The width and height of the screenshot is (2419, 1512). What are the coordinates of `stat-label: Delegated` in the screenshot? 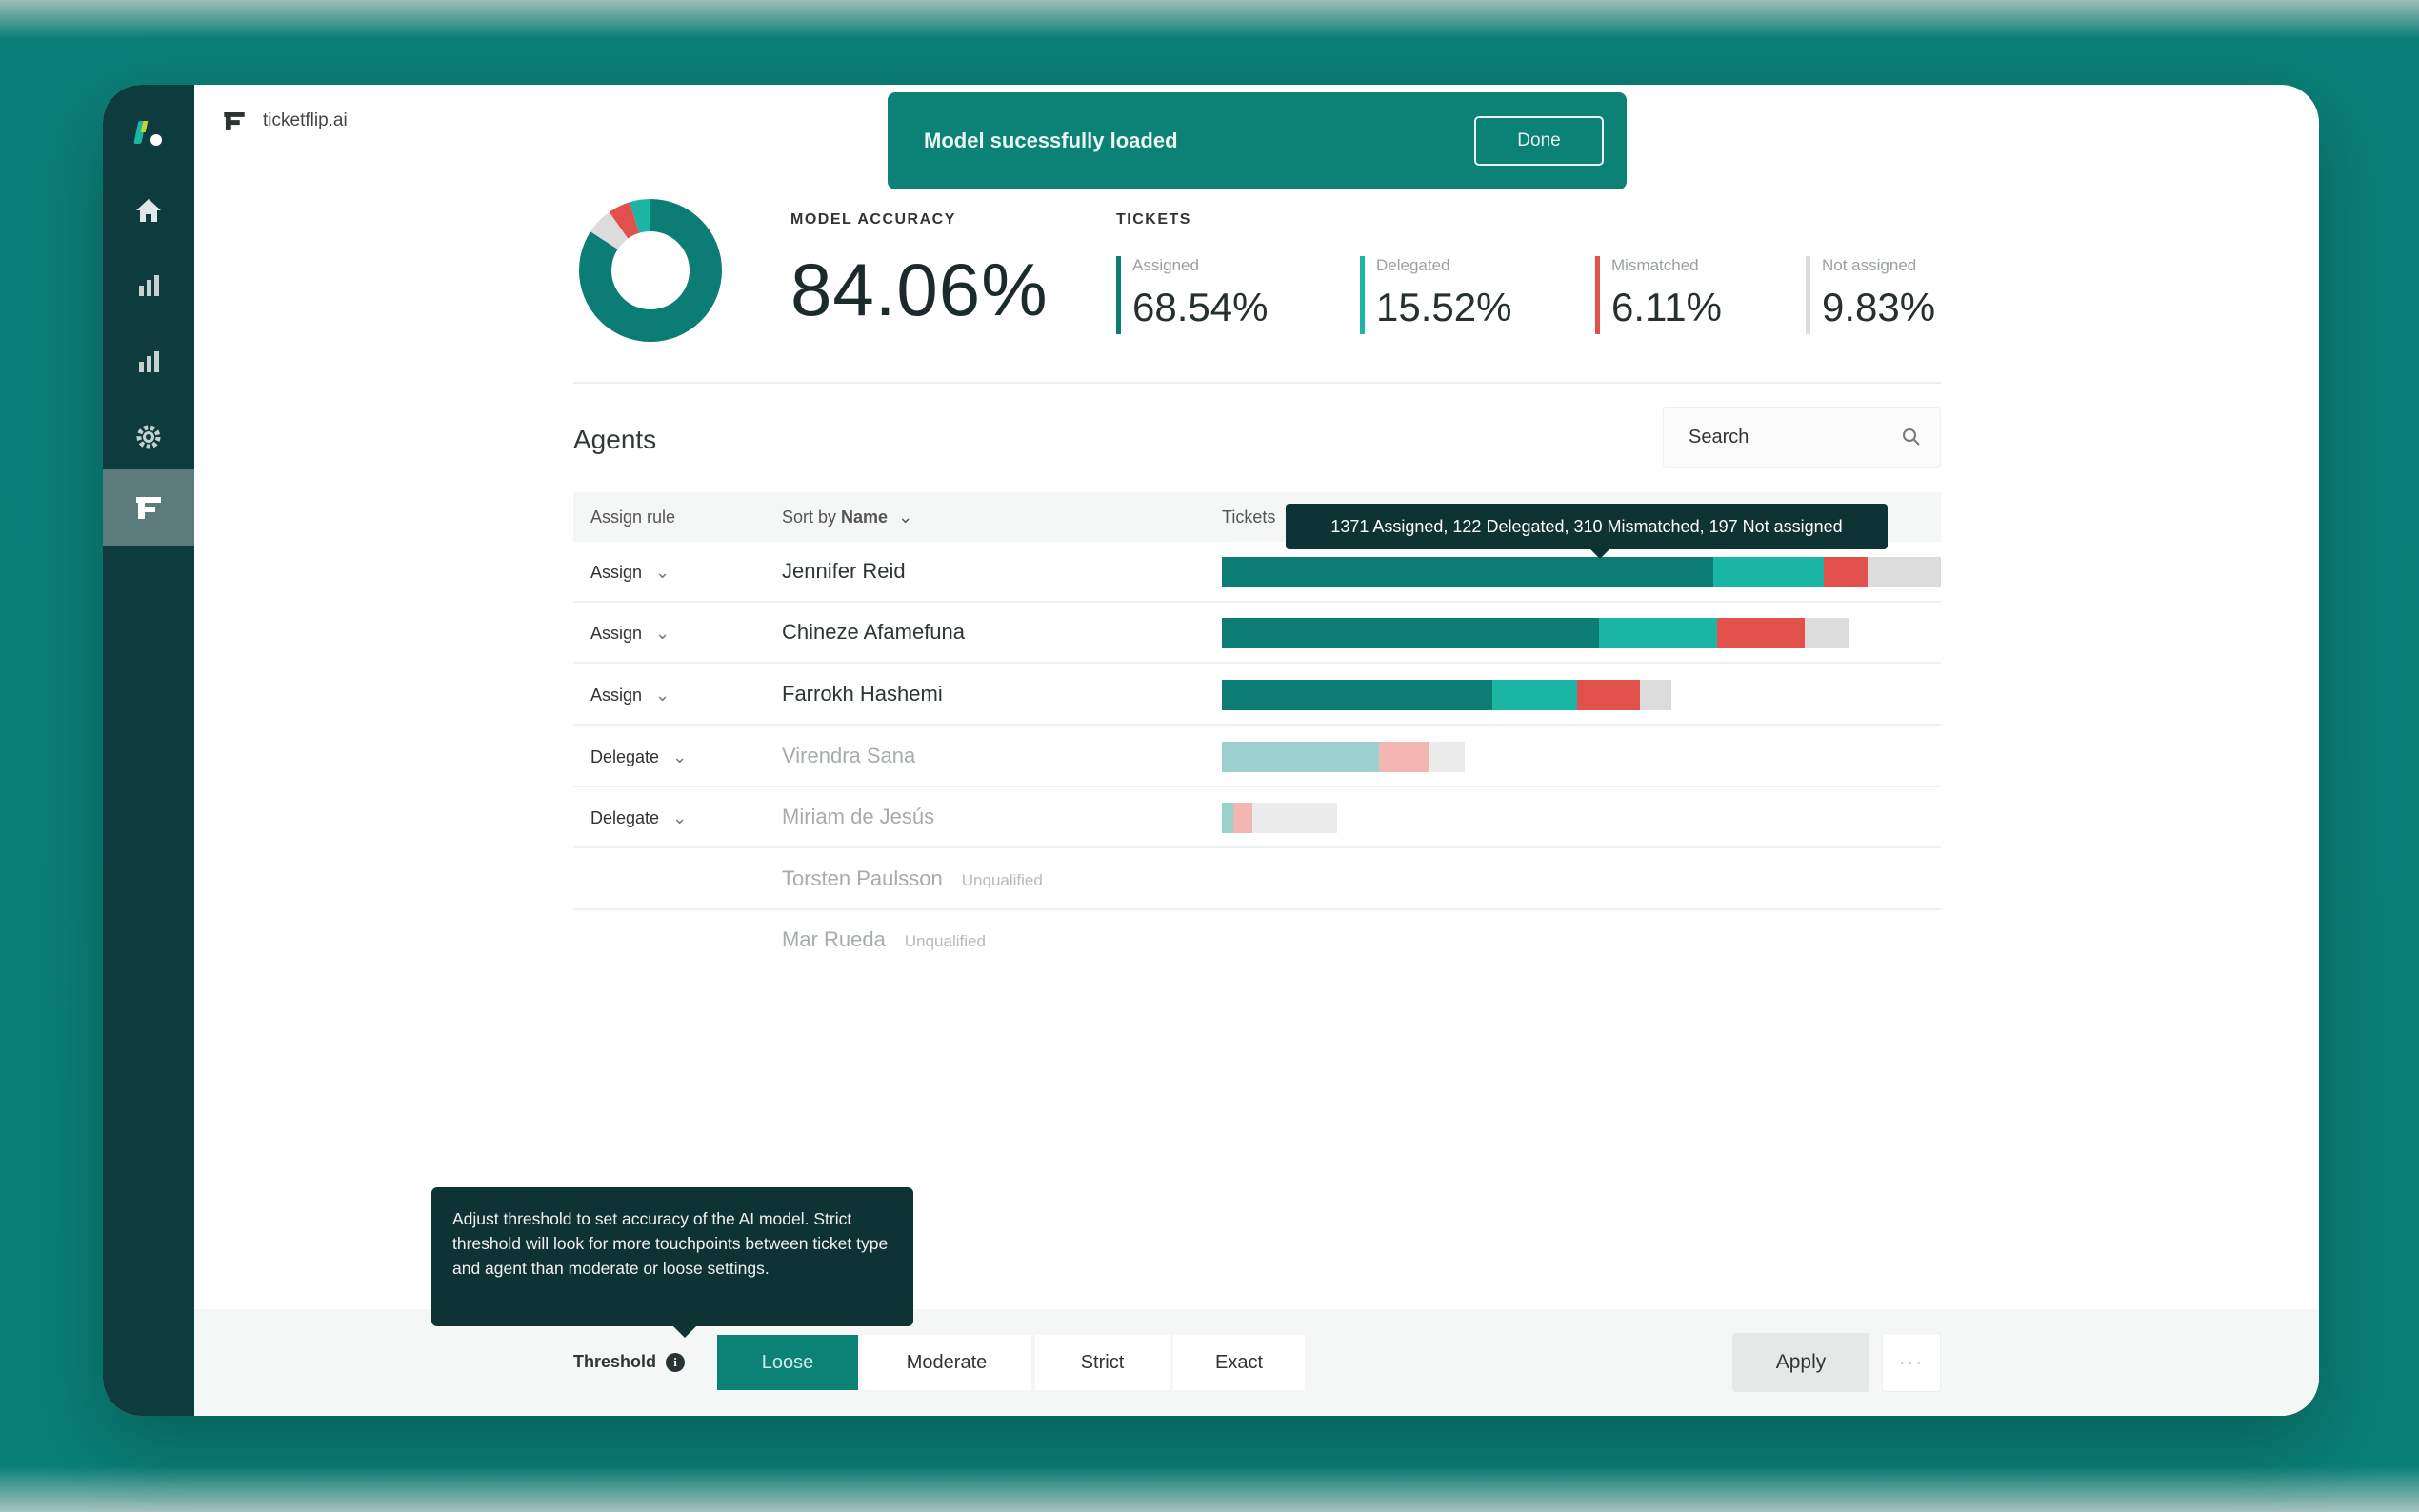 It's located at (1413, 265).